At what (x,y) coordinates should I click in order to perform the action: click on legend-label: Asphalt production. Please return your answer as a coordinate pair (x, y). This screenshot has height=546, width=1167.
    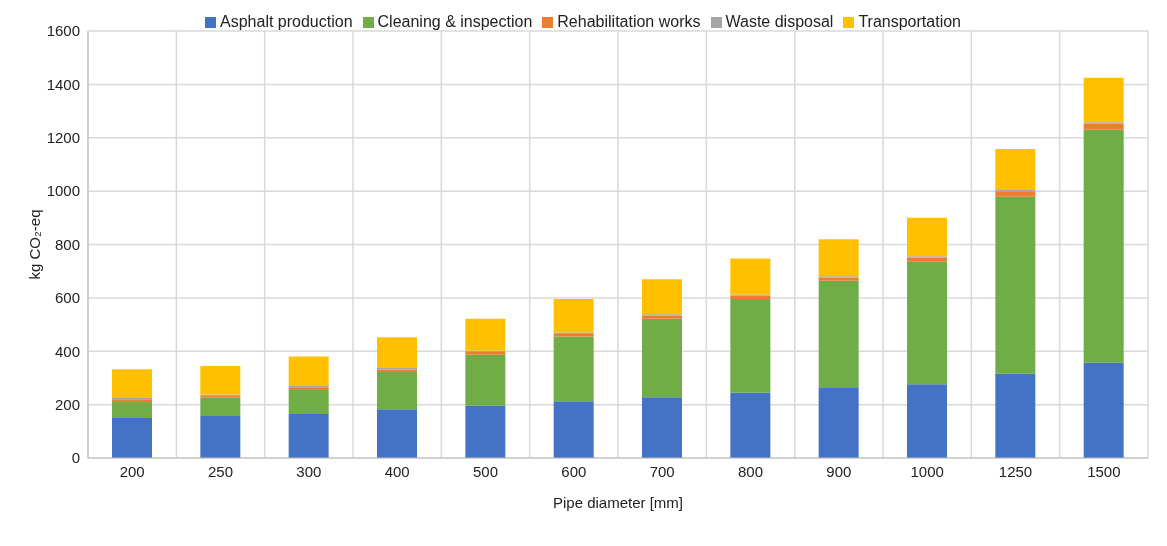
    Looking at the image, I should click on (286, 21).